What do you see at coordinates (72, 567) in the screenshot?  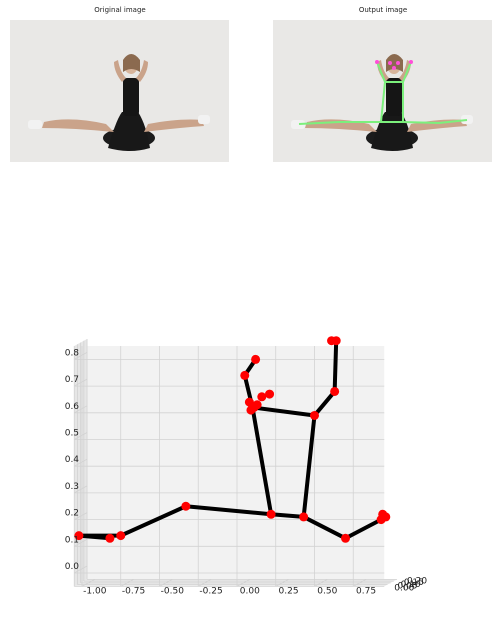 I see `z-tick-label: 0.0` at bounding box center [72, 567].